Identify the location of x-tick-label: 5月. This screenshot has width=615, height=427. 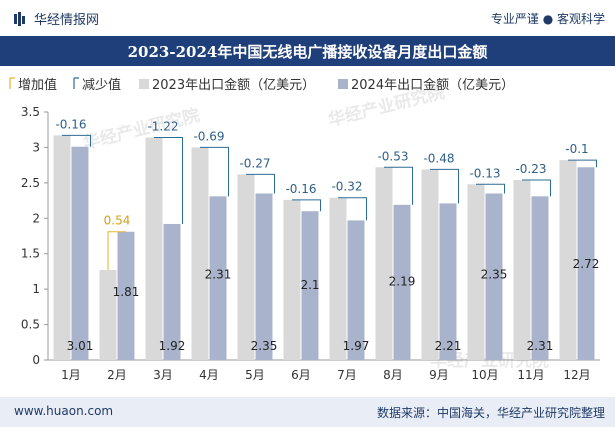
(255, 375).